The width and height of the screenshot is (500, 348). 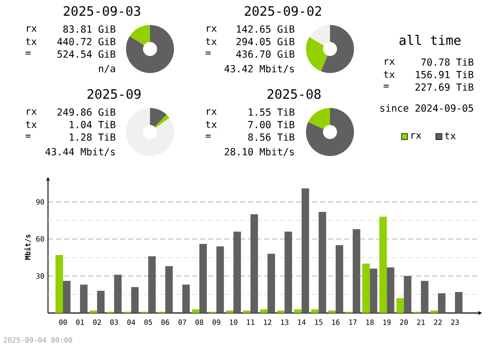 What do you see at coordinates (447, 62) in the screenshot?
I see `text: 70.78 TiB` at bounding box center [447, 62].